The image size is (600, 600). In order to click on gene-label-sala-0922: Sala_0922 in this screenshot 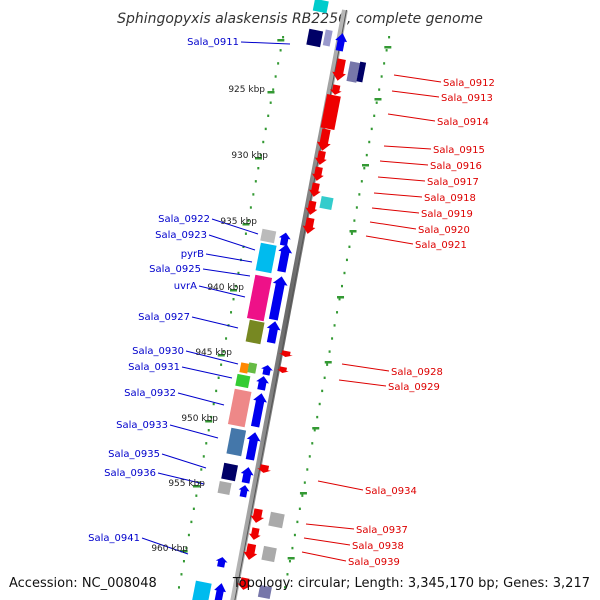, I will do `click(184, 219)`.